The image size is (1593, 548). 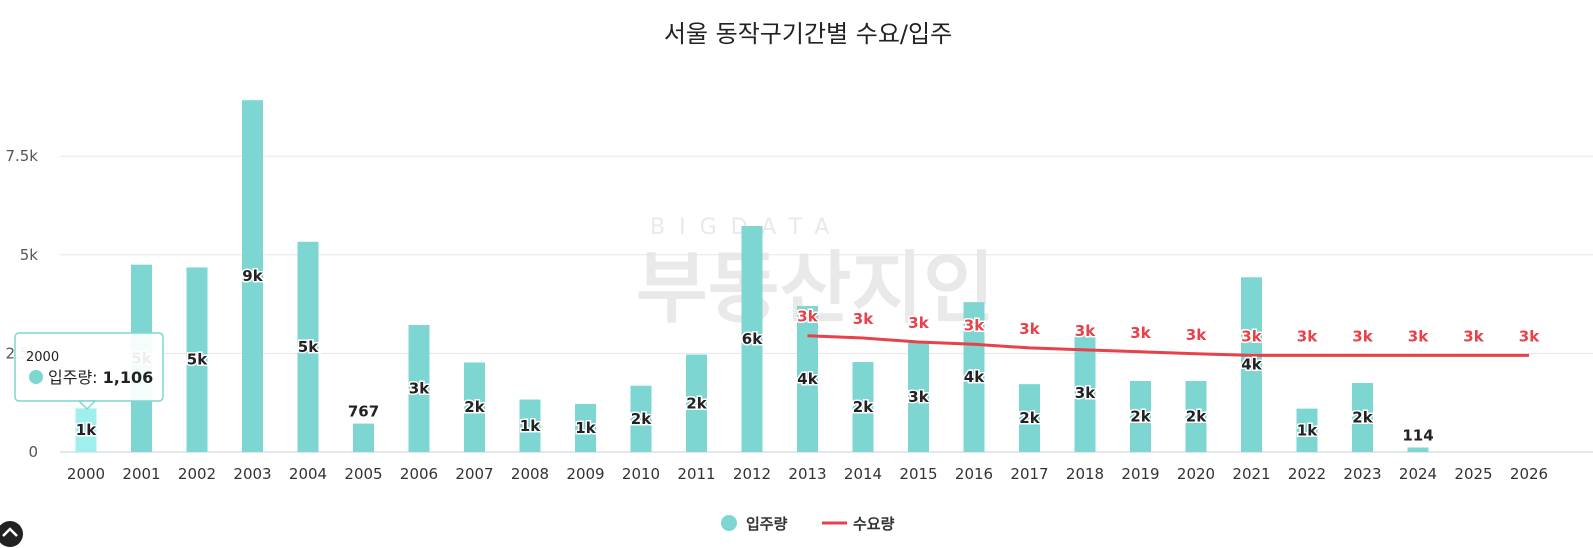 I want to click on x-tick-label: 2016, so click(x=974, y=474).